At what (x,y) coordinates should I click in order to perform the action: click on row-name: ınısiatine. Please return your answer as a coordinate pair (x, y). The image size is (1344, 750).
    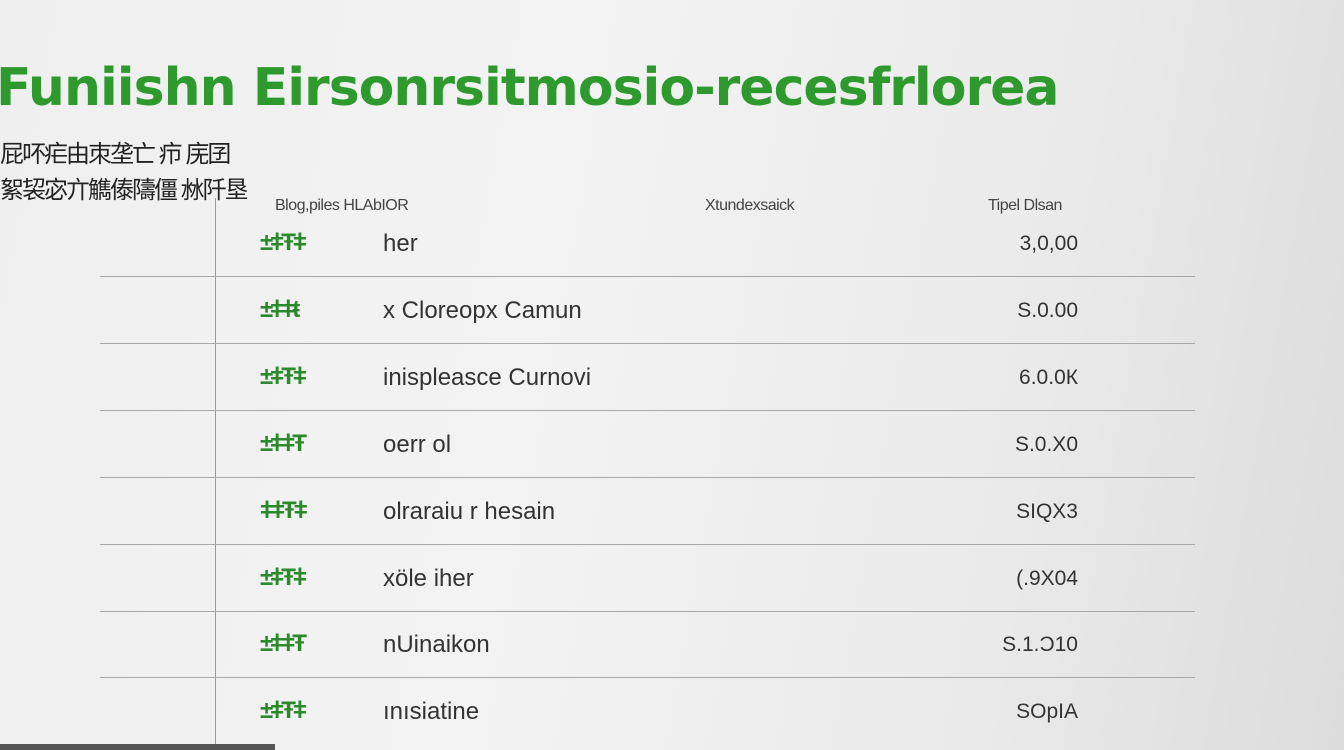
    Looking at the image, I should click on (431, 711).